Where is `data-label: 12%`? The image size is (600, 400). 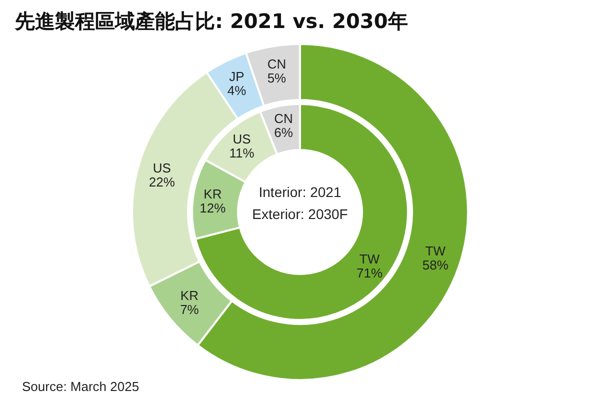 data-label: 12% is located at coordinates (213, 208).